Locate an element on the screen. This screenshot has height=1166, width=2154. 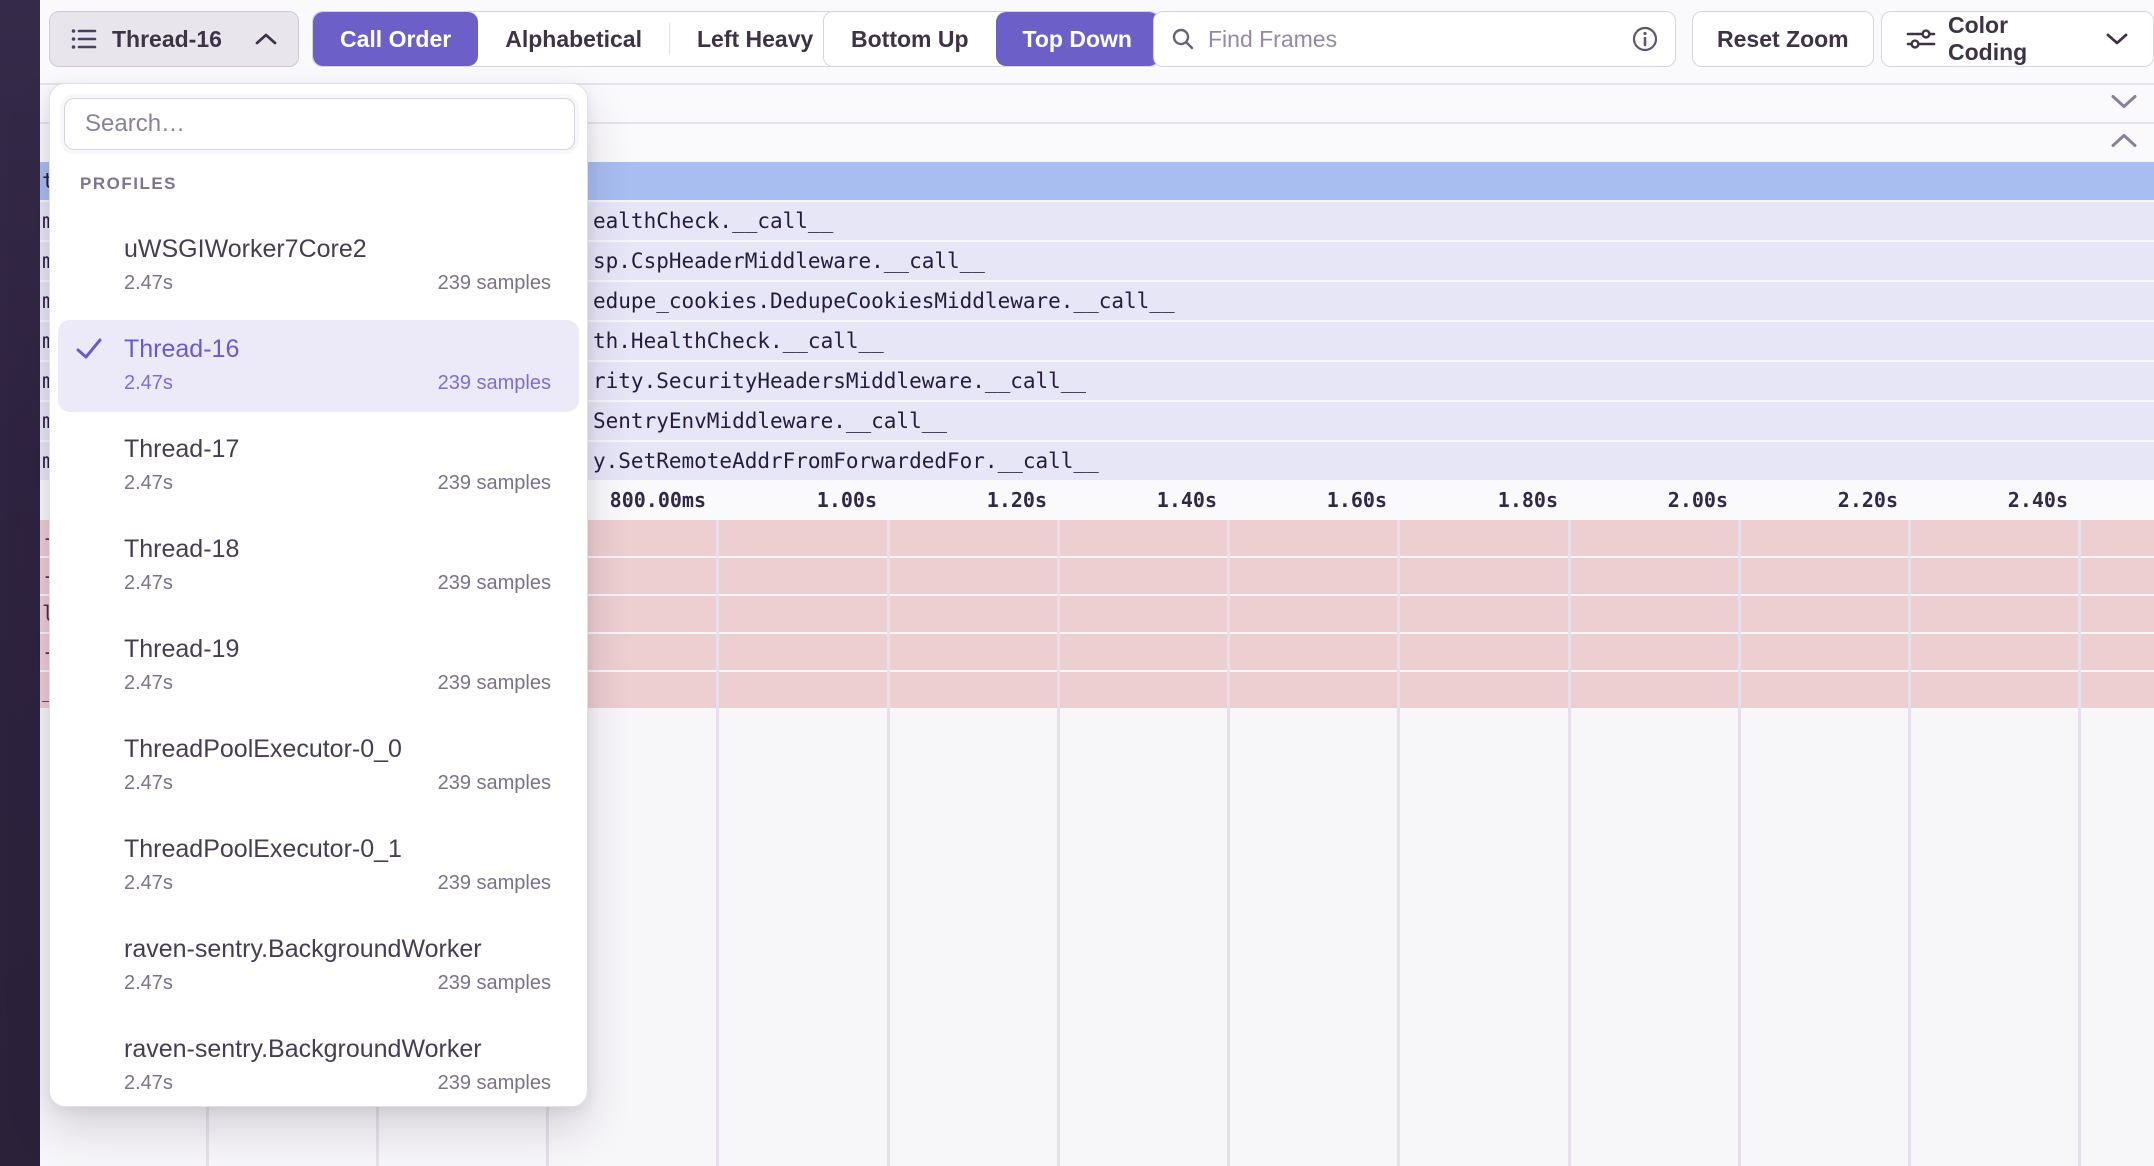
app-sidebar-strip is located at coordinates (20, 583).